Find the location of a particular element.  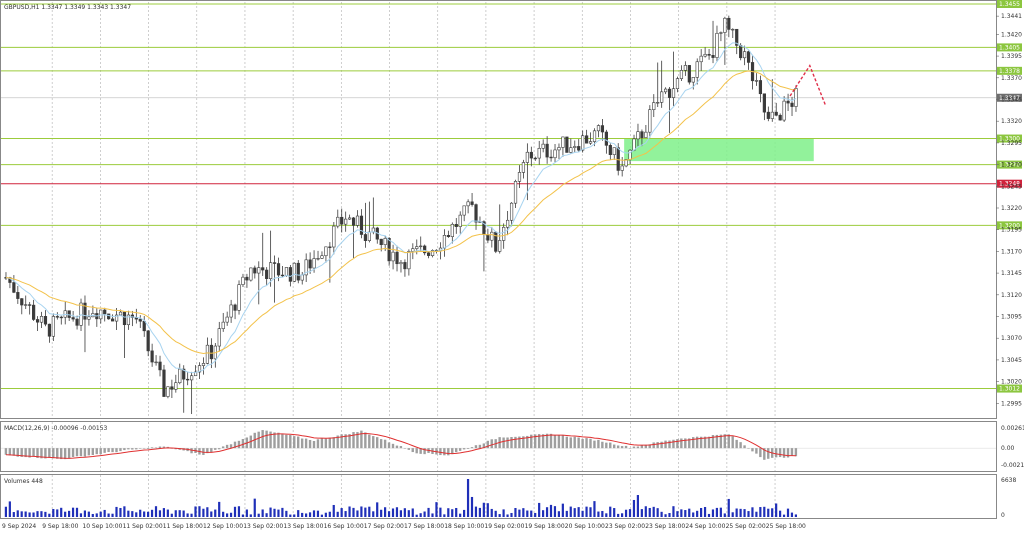

price-tick-label: 1.3295 is located at coordinates (1011, 143).